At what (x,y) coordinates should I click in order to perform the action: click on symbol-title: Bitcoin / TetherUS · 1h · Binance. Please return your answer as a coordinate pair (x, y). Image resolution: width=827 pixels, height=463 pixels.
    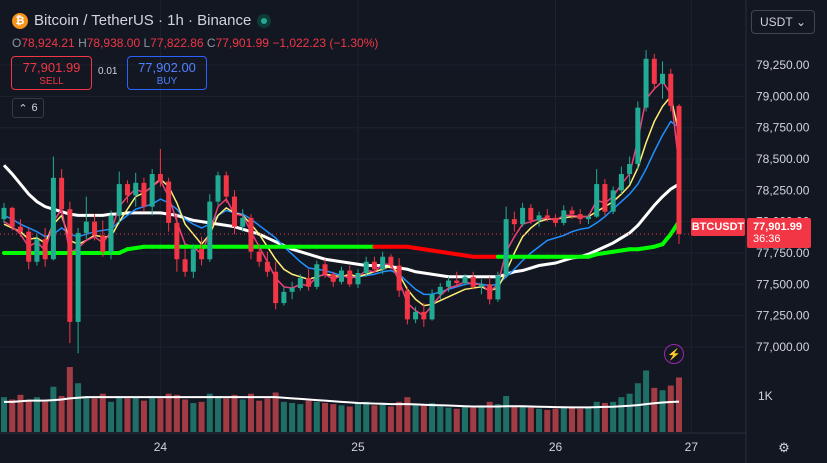
    Looking at the image, I should click on (143, 20).